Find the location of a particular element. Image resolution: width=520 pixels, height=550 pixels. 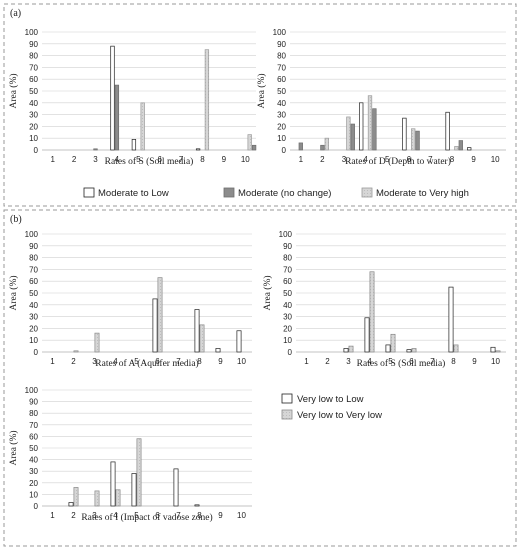

x-tick-label: 4 is located at coordinates (115, 515).